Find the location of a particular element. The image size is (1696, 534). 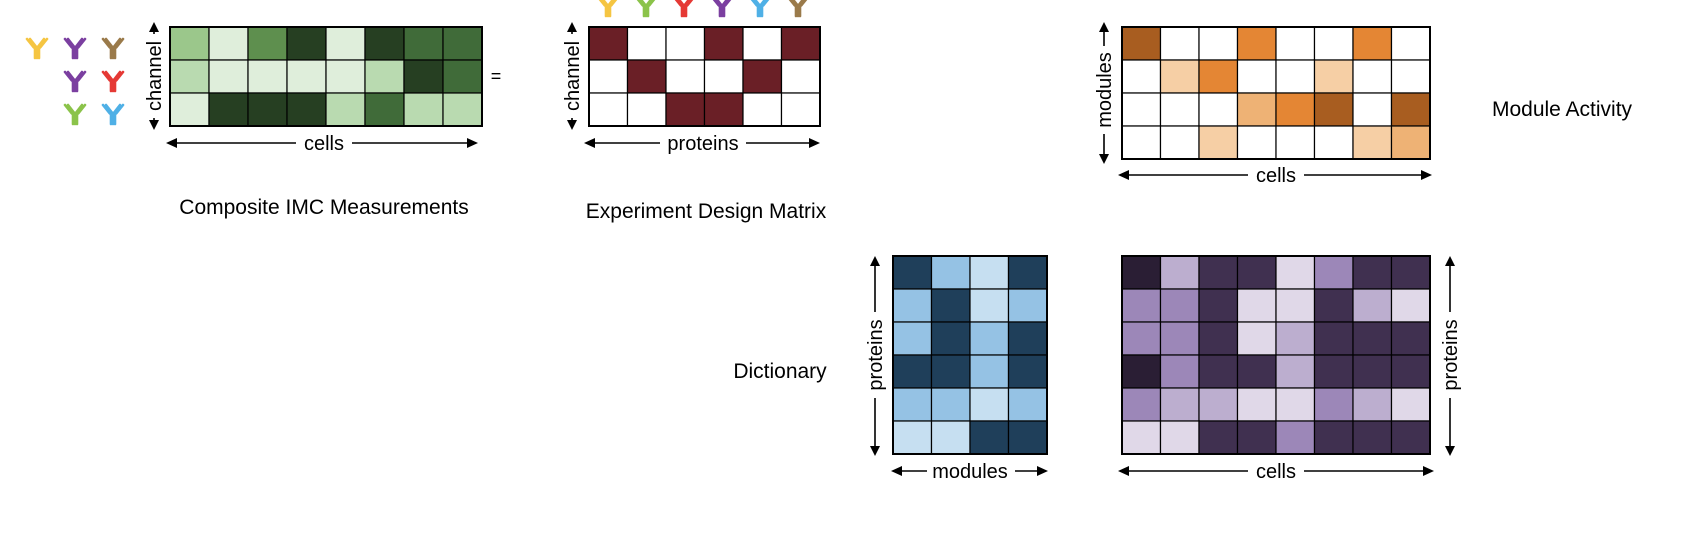

reconstruction-proteins-axis: proteins is located at coordinates (1450, 356).